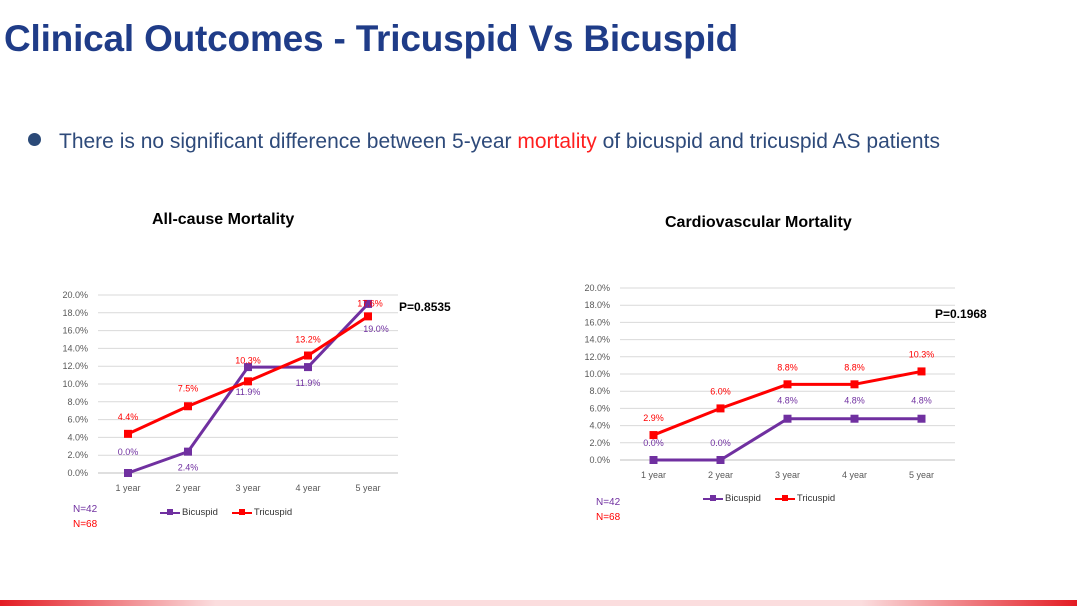 The image size is (1077, 606). I want to click on chart-2-y-tick-label: 2.0%, so click(599, 443).